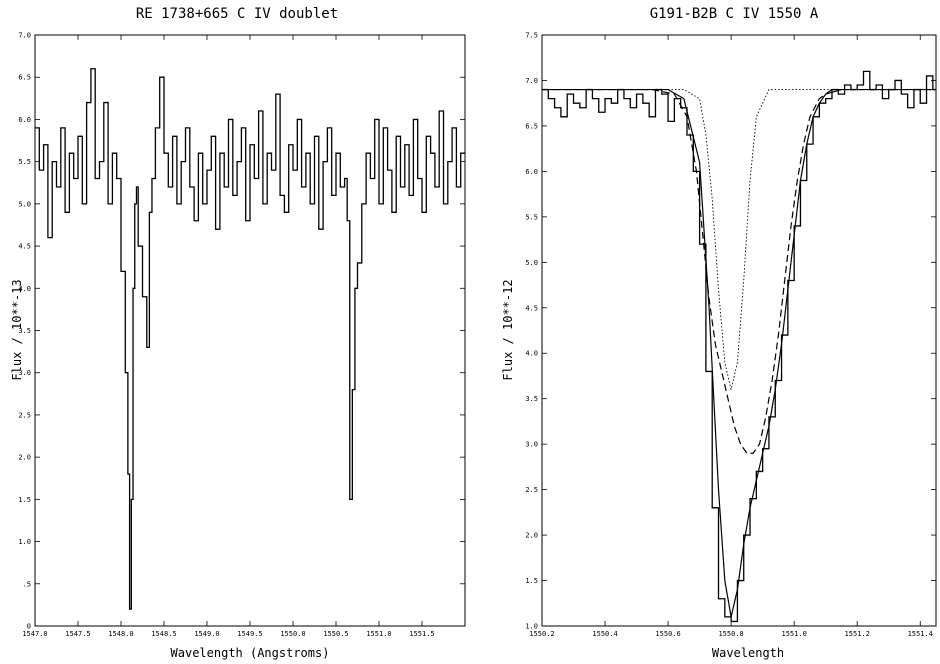 The height and width of the screenshot is (664, 940). What do you see at coordinates (335, 634) in the screenshot?
I see `left-x-tick-label: 1550.5` at bounding box center [335, 634].